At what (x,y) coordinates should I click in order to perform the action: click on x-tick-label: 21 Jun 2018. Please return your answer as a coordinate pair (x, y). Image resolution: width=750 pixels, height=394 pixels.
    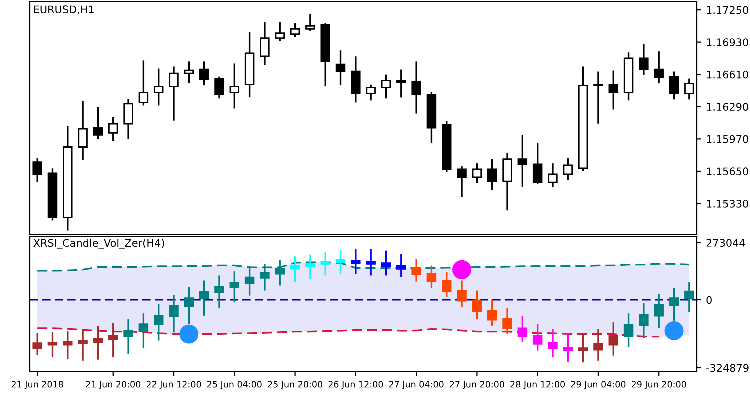
    Looking at the image, I should click on (38, 385).